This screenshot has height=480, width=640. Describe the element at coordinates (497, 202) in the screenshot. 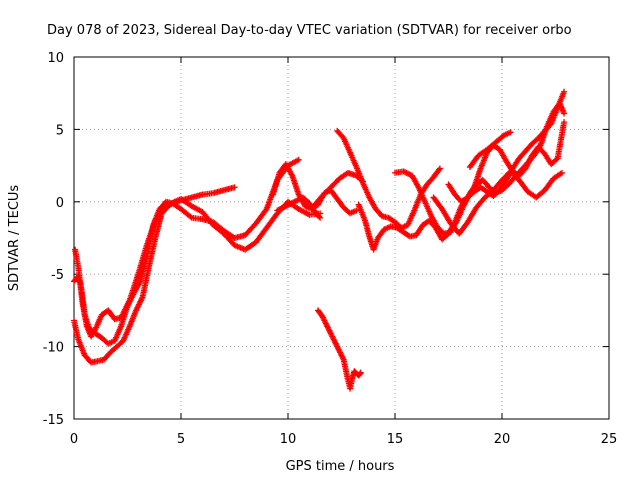

I see `series-arc-K` at that location.